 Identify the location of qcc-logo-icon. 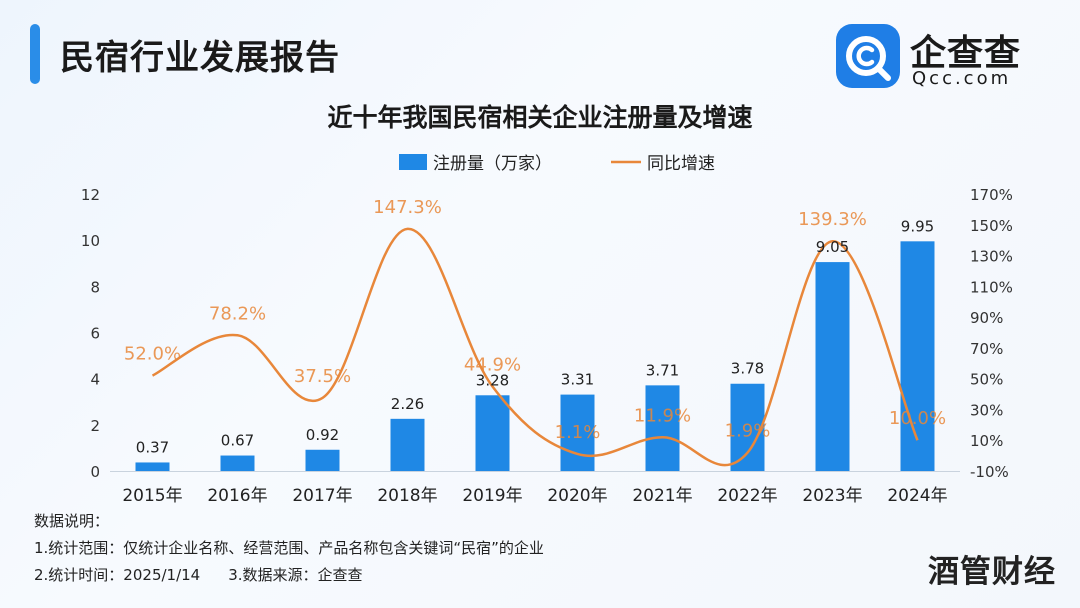
(868, 56).